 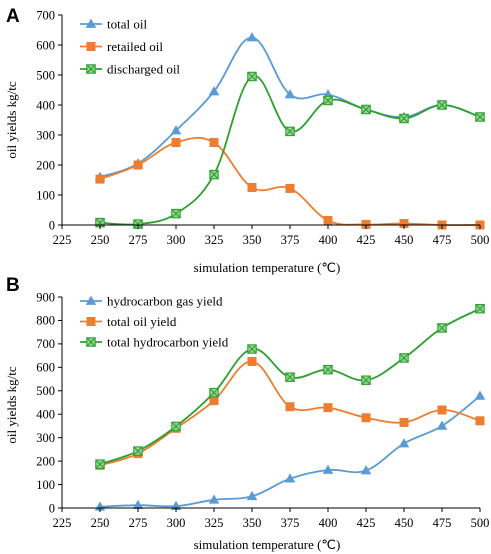 I want to click on x-tick-label: 275, so click(x=138, y=240).